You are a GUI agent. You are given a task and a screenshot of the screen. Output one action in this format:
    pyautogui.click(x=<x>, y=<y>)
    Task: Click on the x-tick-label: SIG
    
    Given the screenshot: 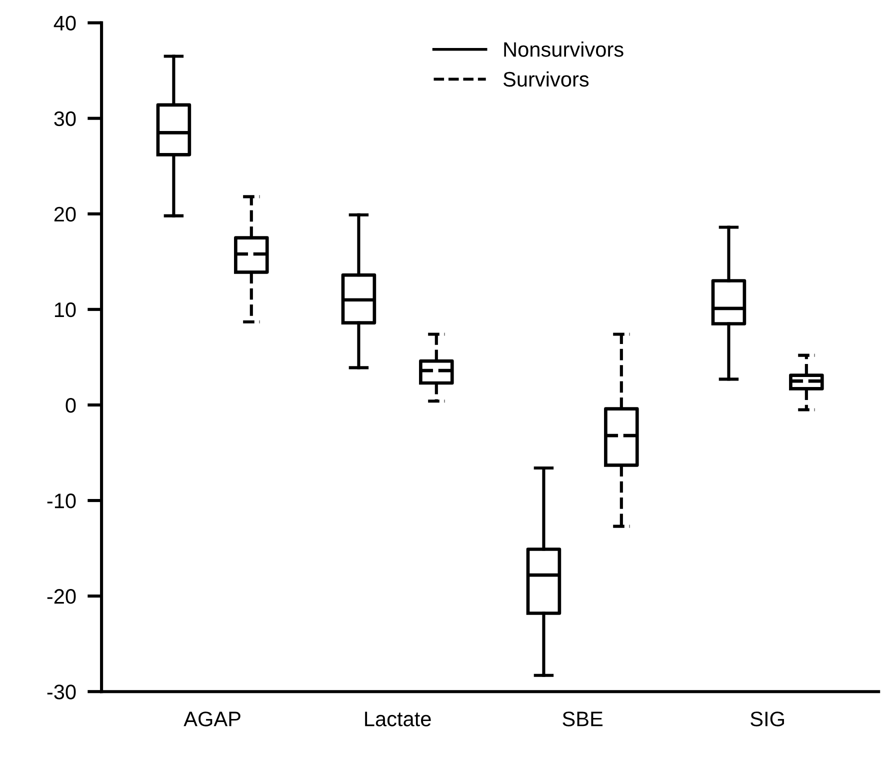 What is the action you would take?
    pyautogui.click(x=767, y=719)
    